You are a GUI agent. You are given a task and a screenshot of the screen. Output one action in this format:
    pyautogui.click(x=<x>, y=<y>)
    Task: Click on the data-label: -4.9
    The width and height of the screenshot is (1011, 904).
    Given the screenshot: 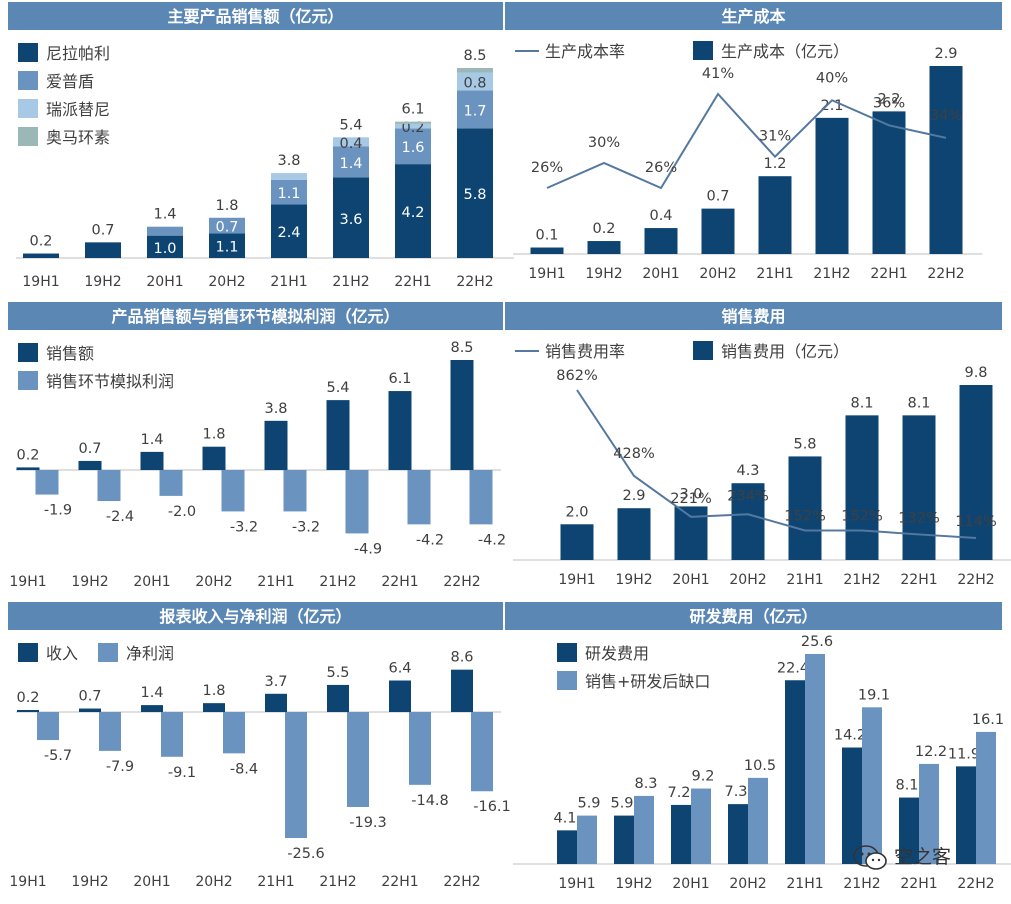 What is the action you would take?
    pyautogui.click(x=368, y=549)
    